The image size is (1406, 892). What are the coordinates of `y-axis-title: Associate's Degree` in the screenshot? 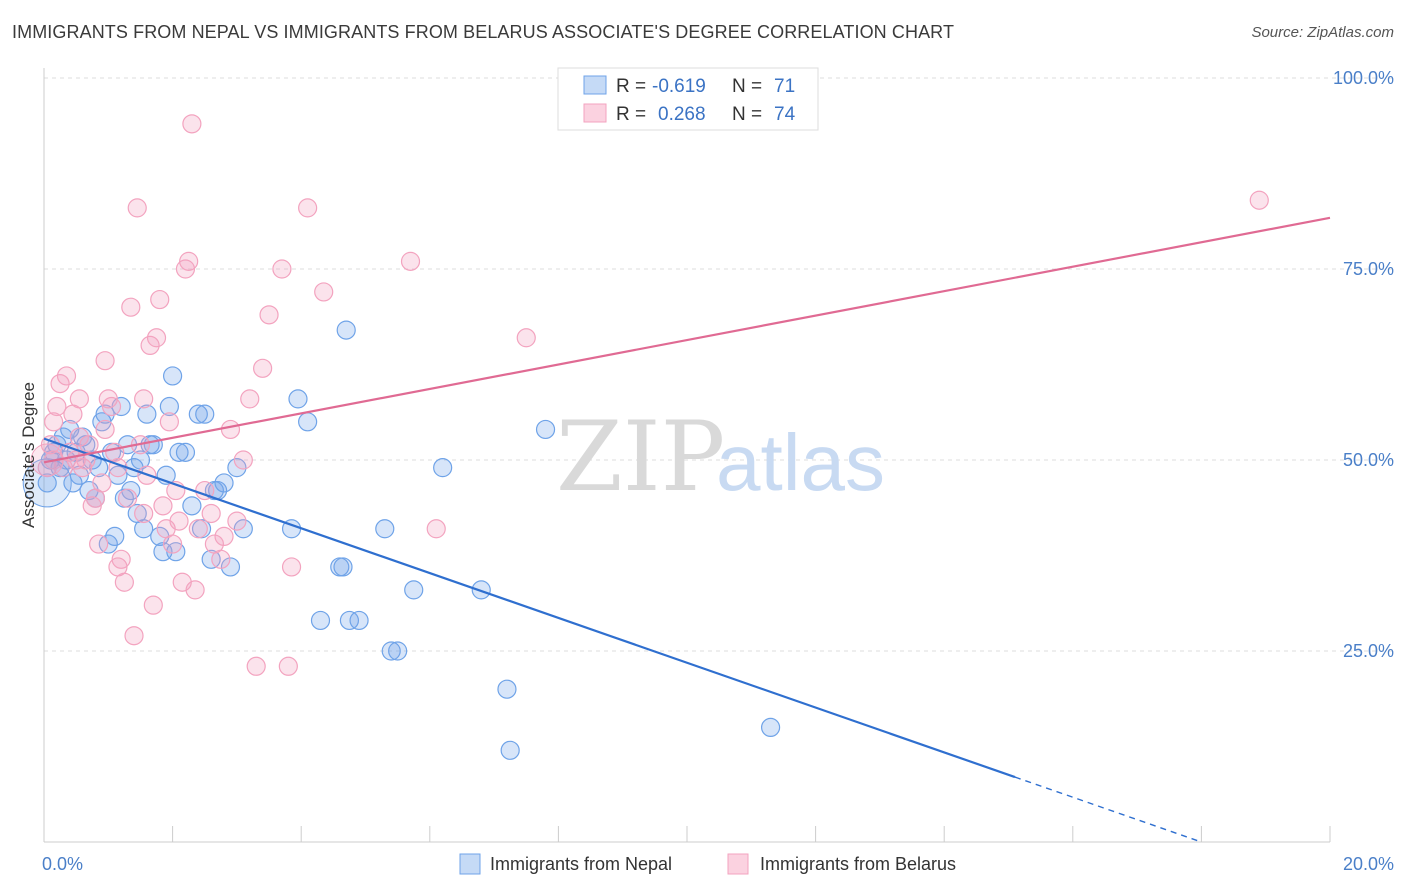 It's located at (28, 455).